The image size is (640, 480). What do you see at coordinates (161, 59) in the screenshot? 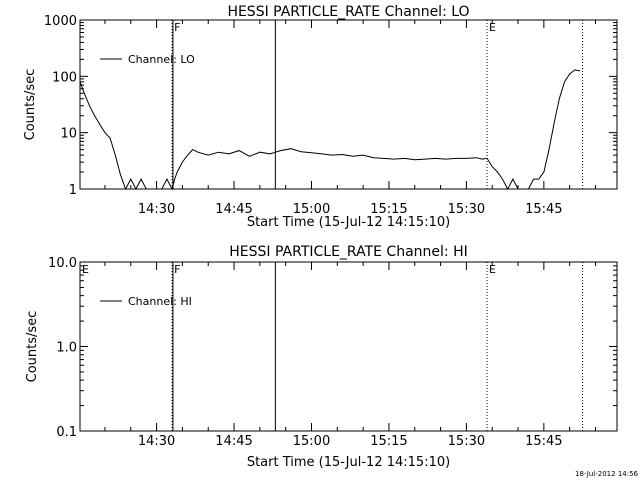
I see `legend-entry: Channel: LO` at bounding box center [161, 59].